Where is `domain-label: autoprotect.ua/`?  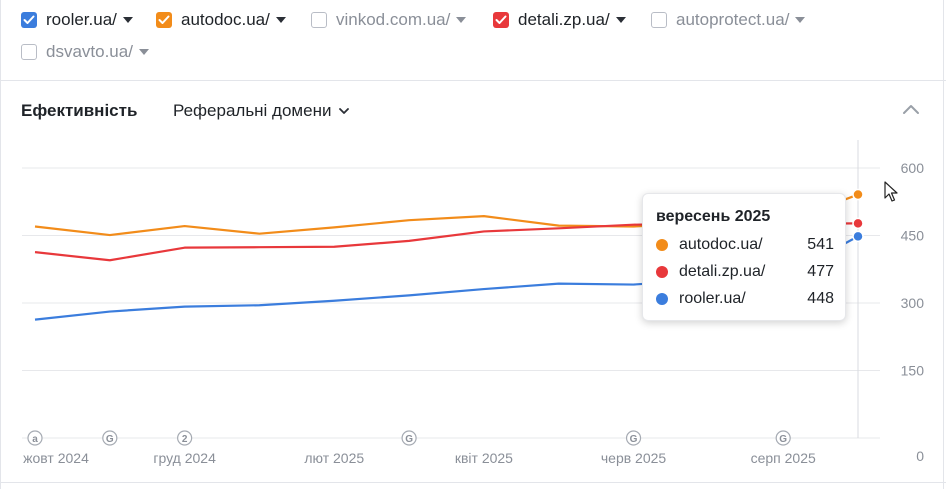 domain-label: autoprotect.ua/ is located at coordinates (733, 19).